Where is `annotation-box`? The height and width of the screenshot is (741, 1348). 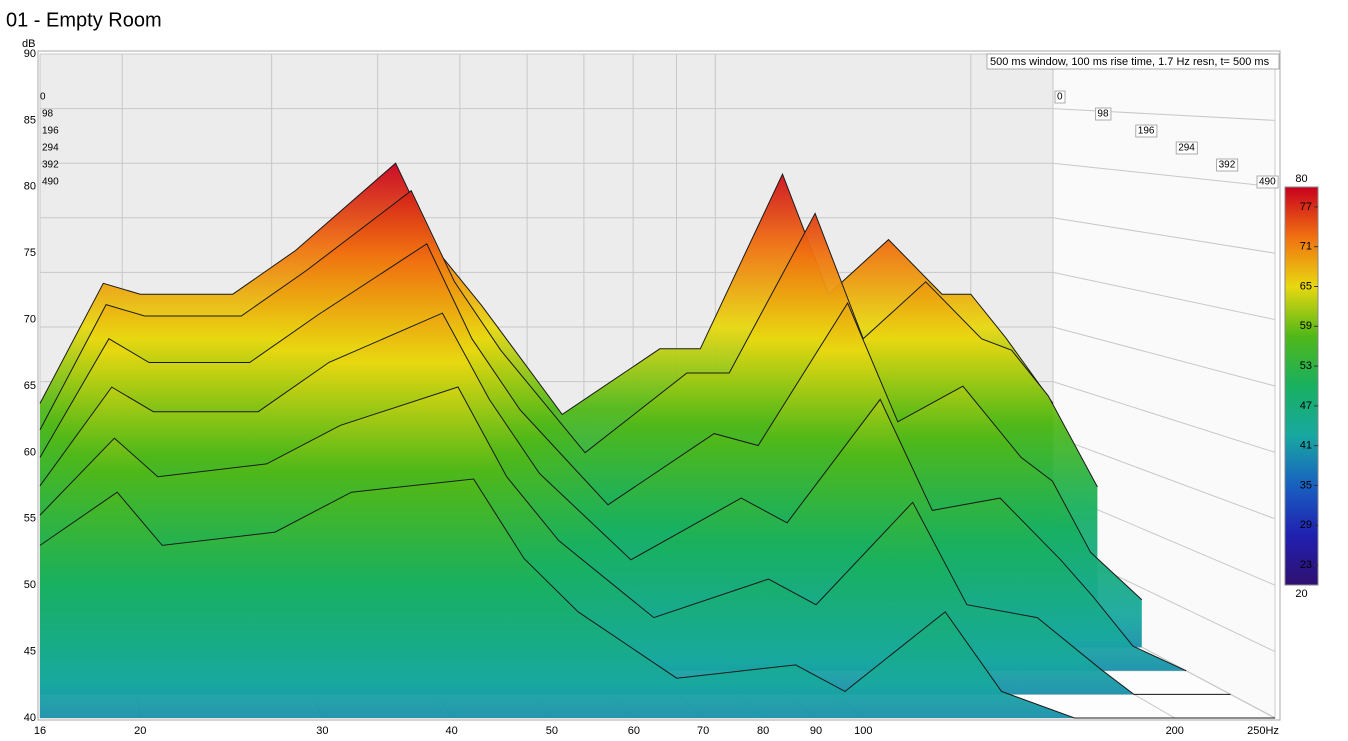 annotation-box is located at coordinates (1133, 61).